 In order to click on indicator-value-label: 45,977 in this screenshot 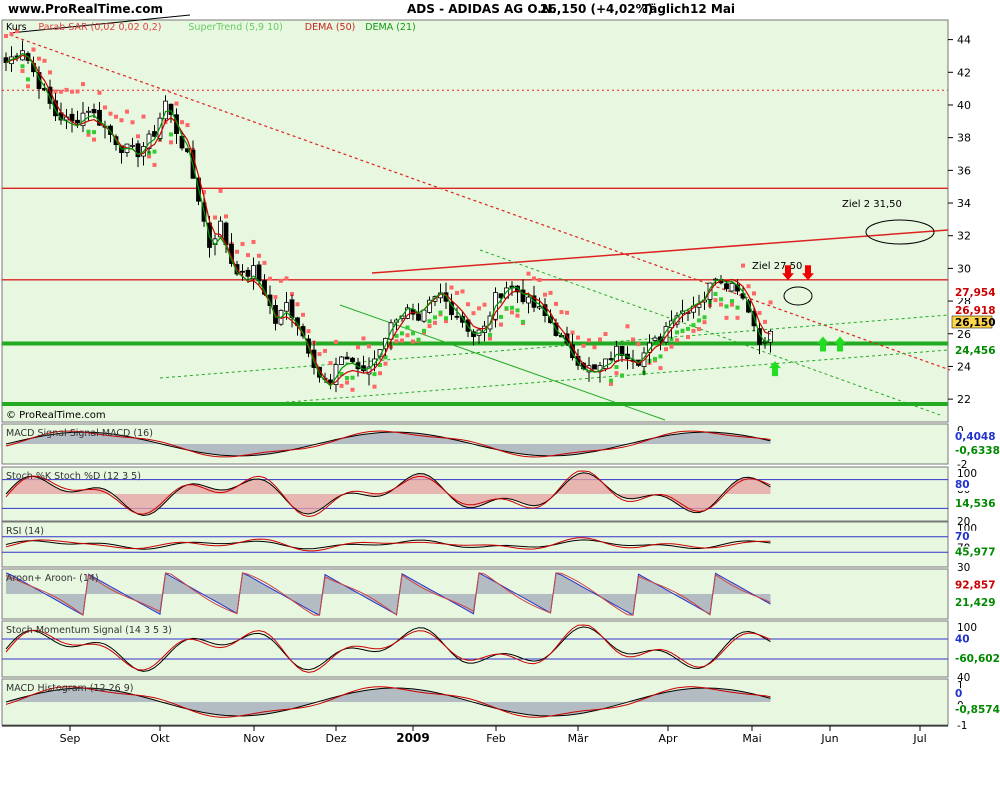, I will do `click(975, 553)`.